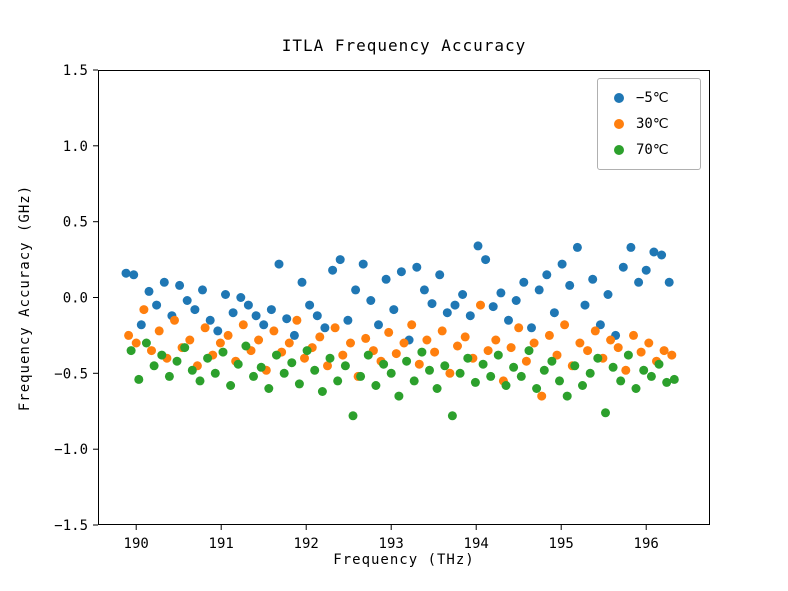 The width and height of the screenshot is (788, 591). What do you see at coordinates (75, 223) in the screenshot?
I see `y-tick-label: 0.5` at bounding box center [75, 223].